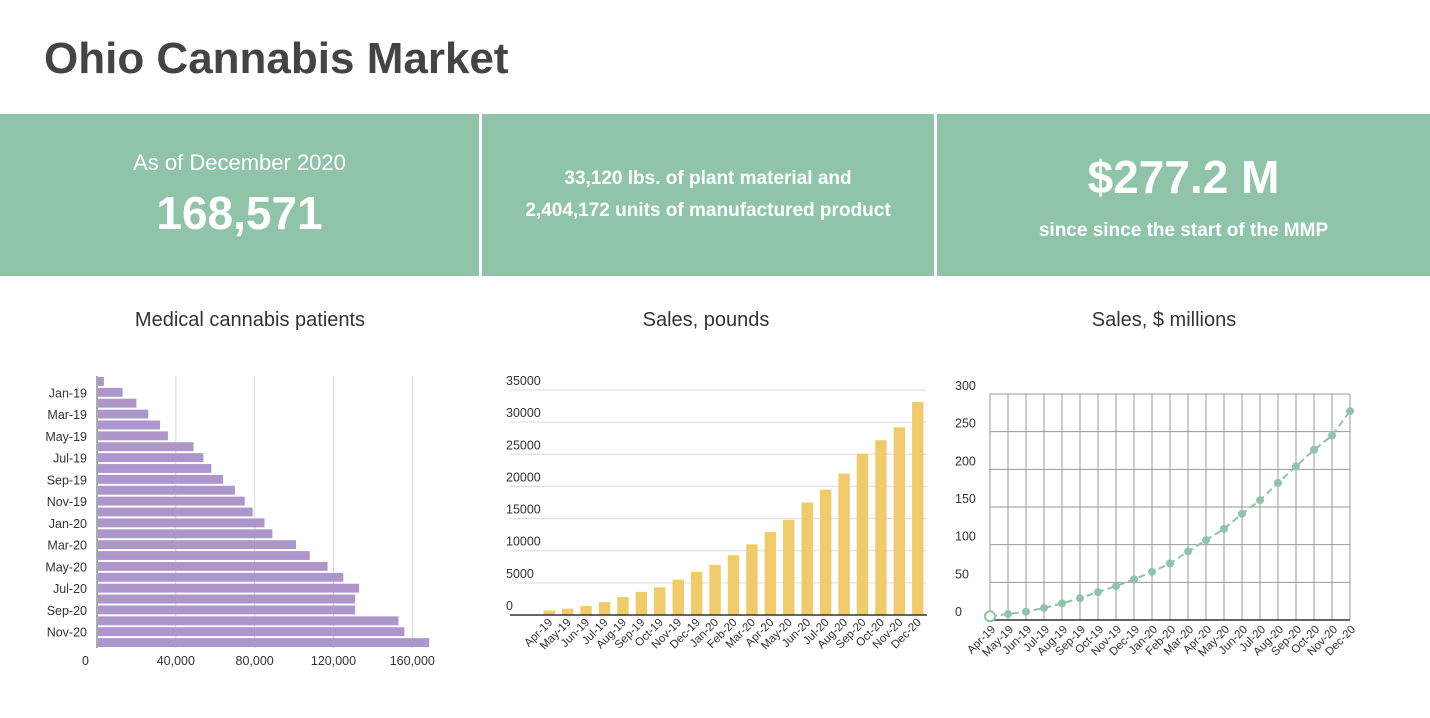 The height and width of the screenshot is (718, 1430). Describe the element at coordinates (523, 445) in the screenshot. I see `y-tick-label: 25000` at that location.